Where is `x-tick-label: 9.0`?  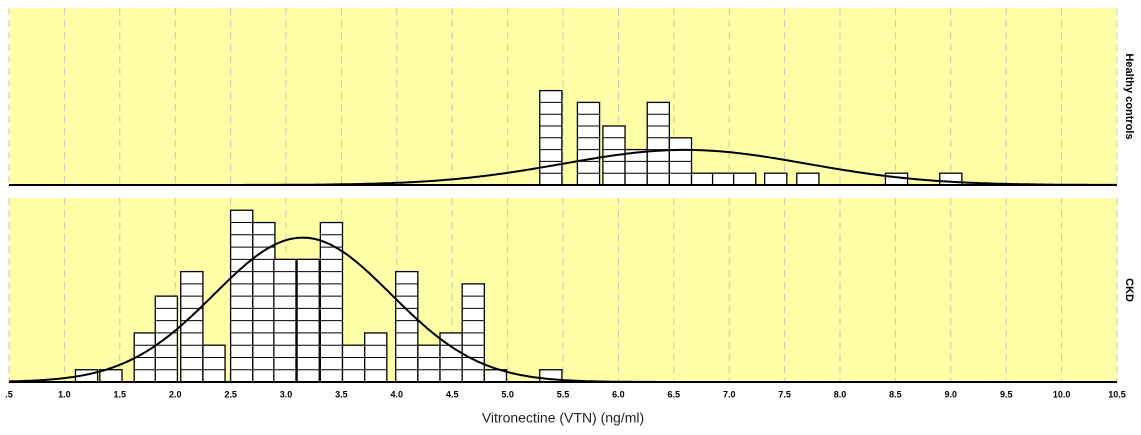
x-tick-label: 9.0 is located at coordinates (951, 394).